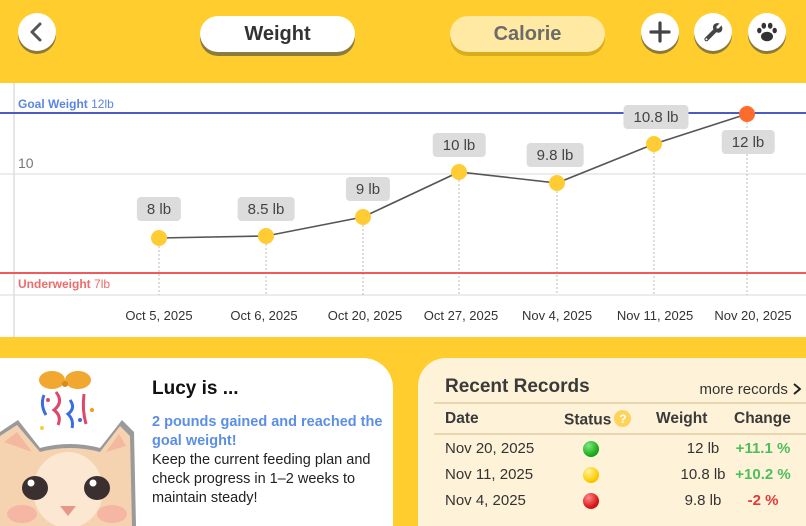  What do you see at coordinates (489, 474) in the screenshot?
I see `row-date: Nov 11, 2025` at bounding box center [489, 474].